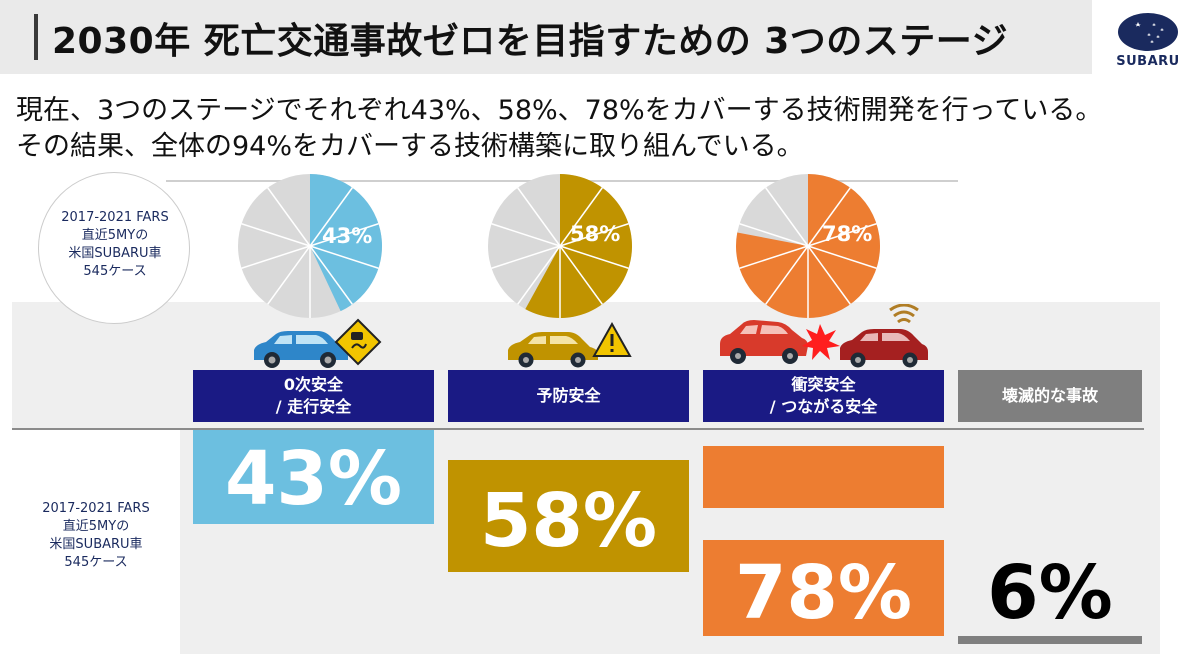  I want to click on source-strip, so click(96, 542).